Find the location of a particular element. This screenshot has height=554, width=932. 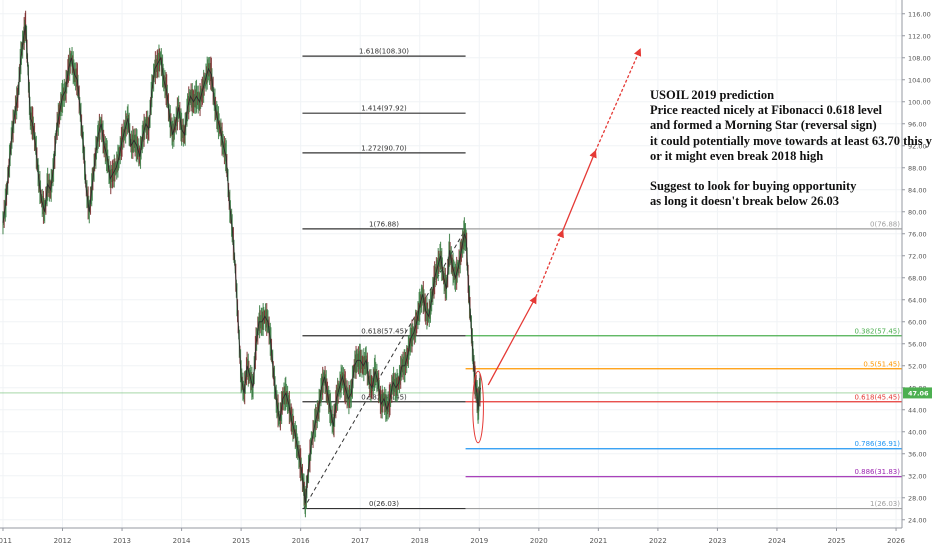

price-tick-label: 40.00 is located at coordinates (917, 432).